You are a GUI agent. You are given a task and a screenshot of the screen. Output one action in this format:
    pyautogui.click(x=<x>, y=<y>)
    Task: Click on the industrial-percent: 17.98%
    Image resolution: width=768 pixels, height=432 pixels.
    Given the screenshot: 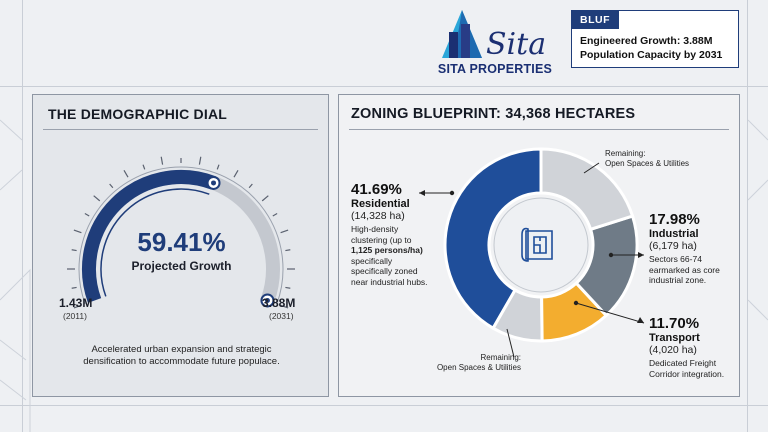 What is the action you would take?
    pyautogui.click(x=674, y=219)
    